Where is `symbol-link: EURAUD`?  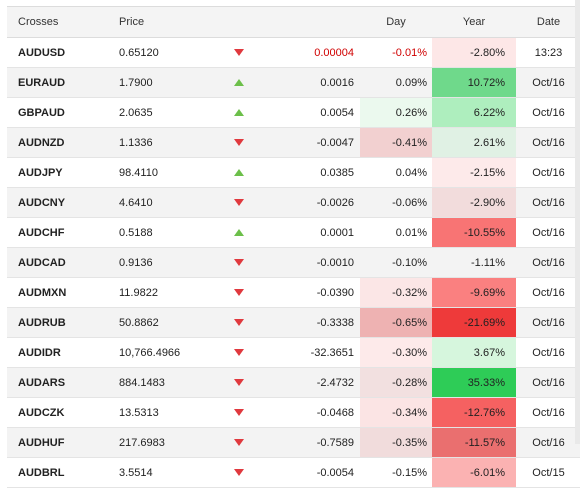
symbol-link: EURAUD is located at coordinates (60, 82).